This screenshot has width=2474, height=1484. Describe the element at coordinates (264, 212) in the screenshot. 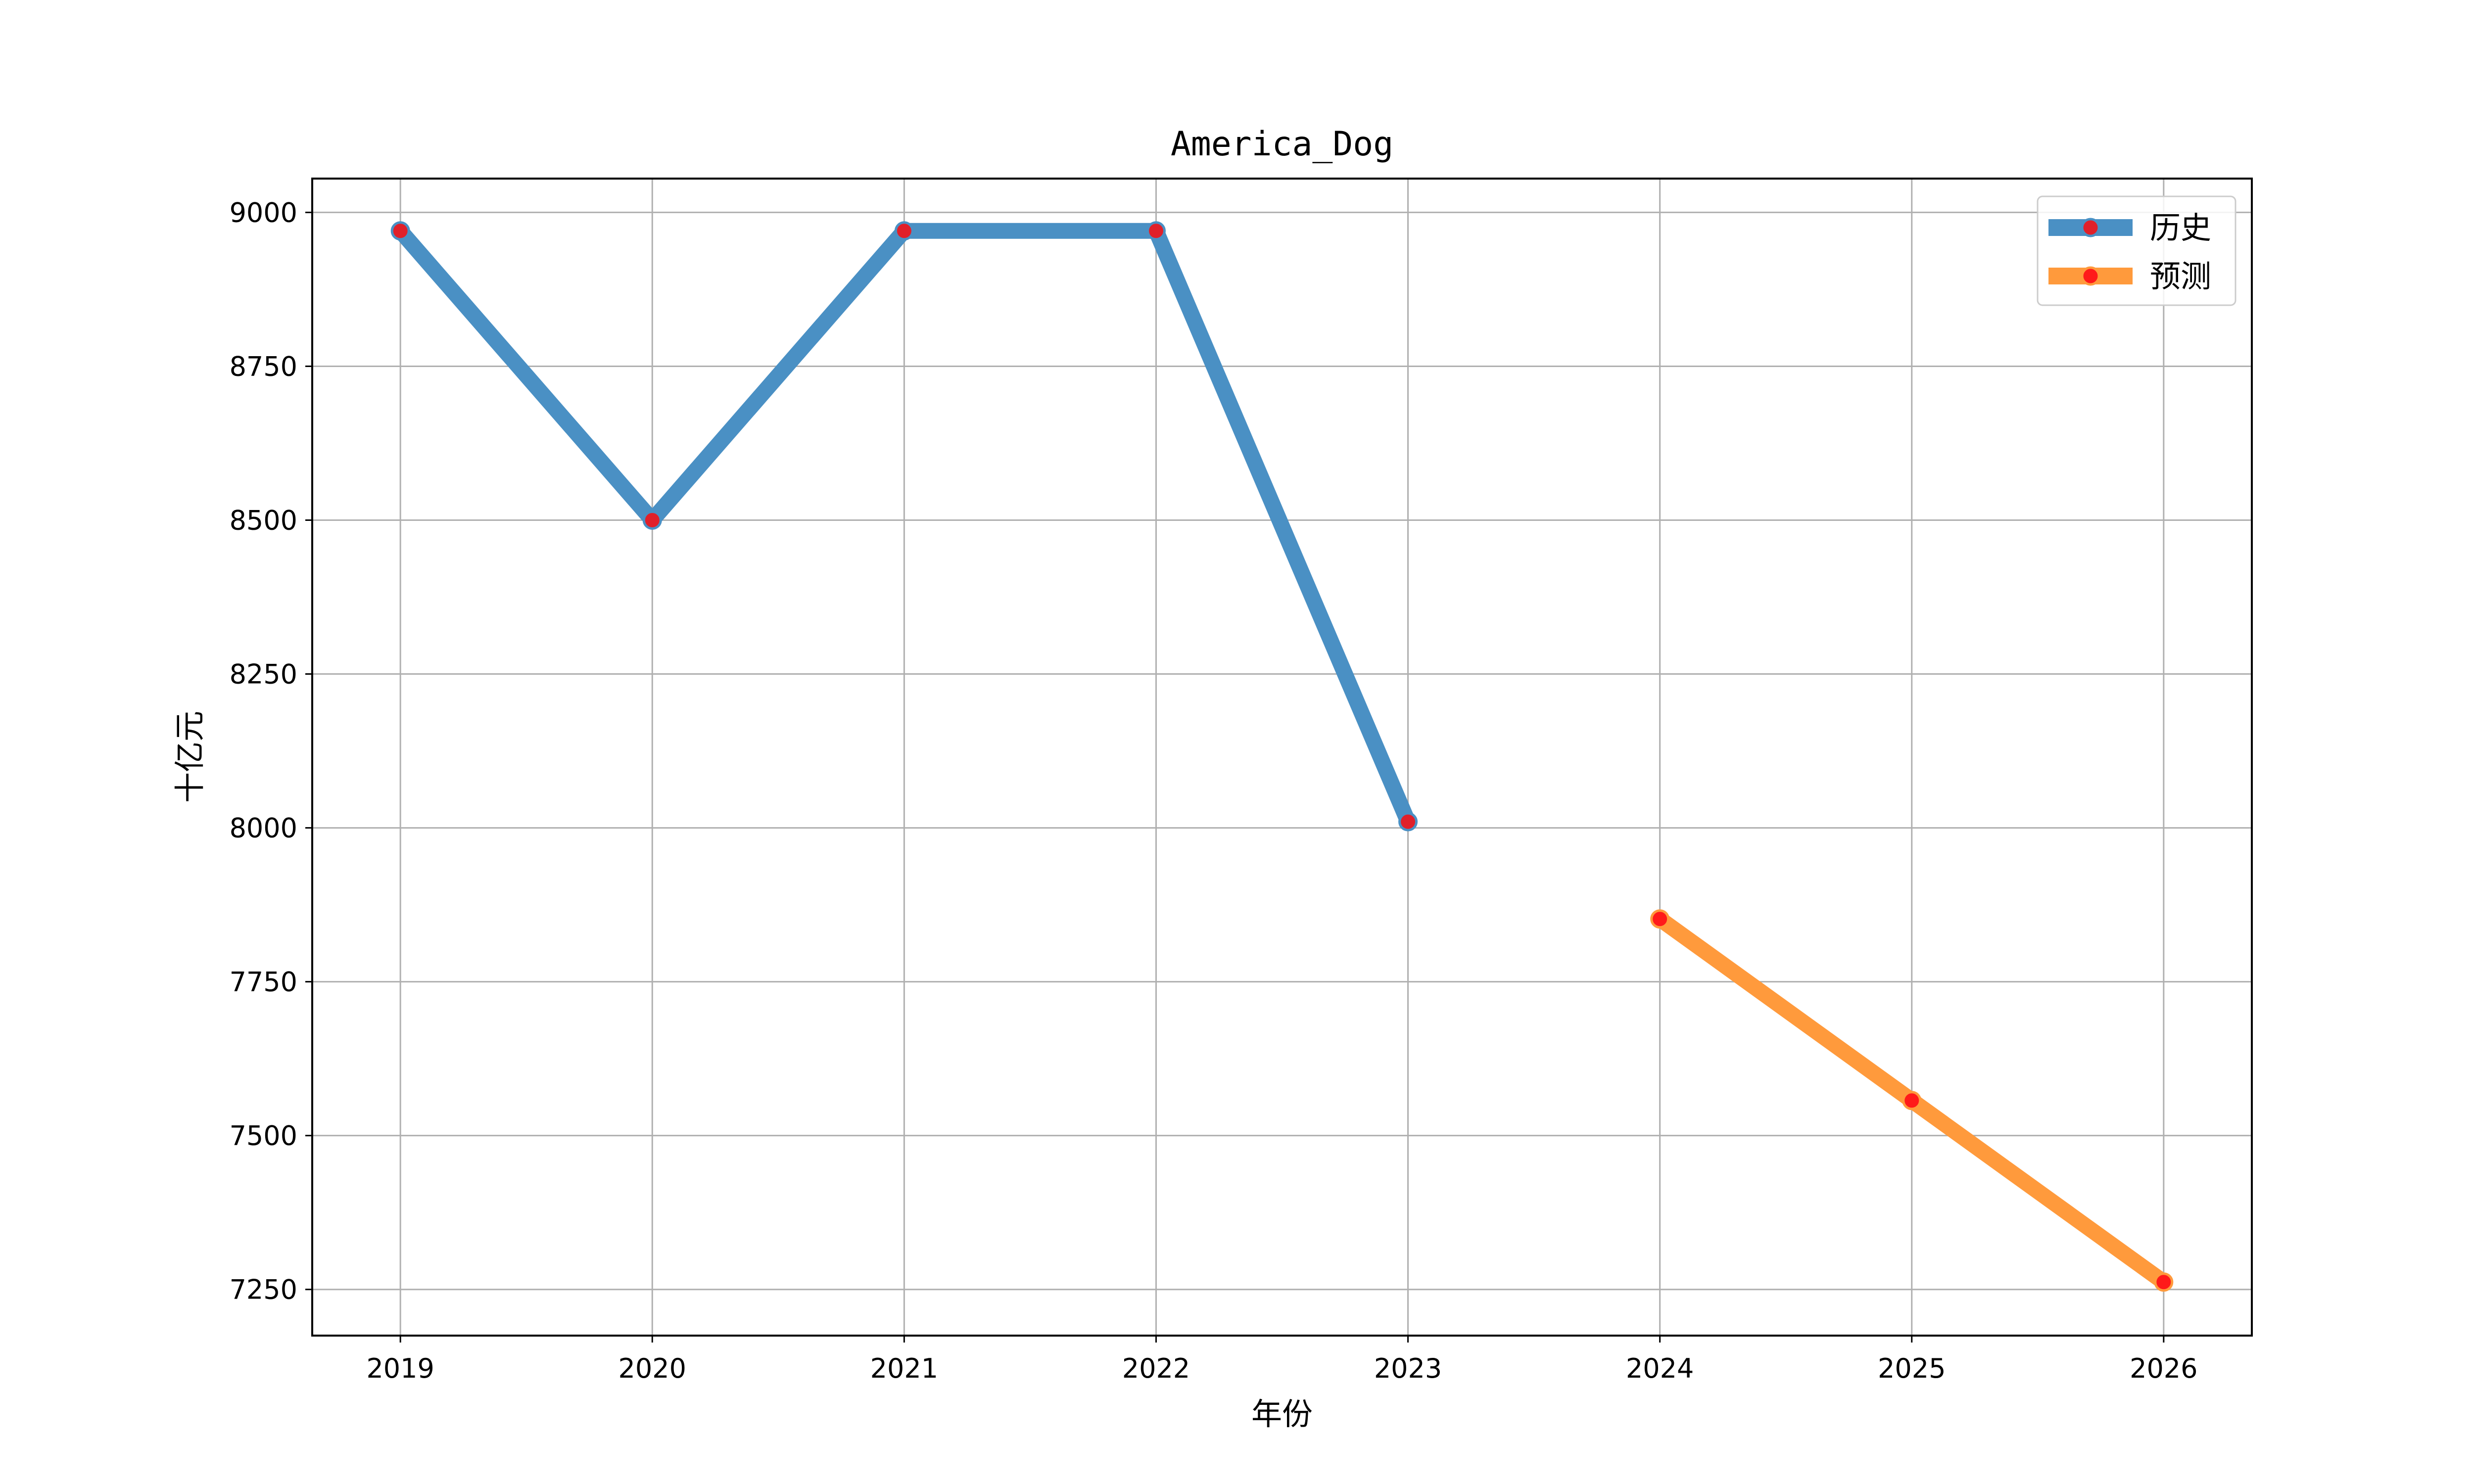

I see `y-tick-label: 9000` at that location.